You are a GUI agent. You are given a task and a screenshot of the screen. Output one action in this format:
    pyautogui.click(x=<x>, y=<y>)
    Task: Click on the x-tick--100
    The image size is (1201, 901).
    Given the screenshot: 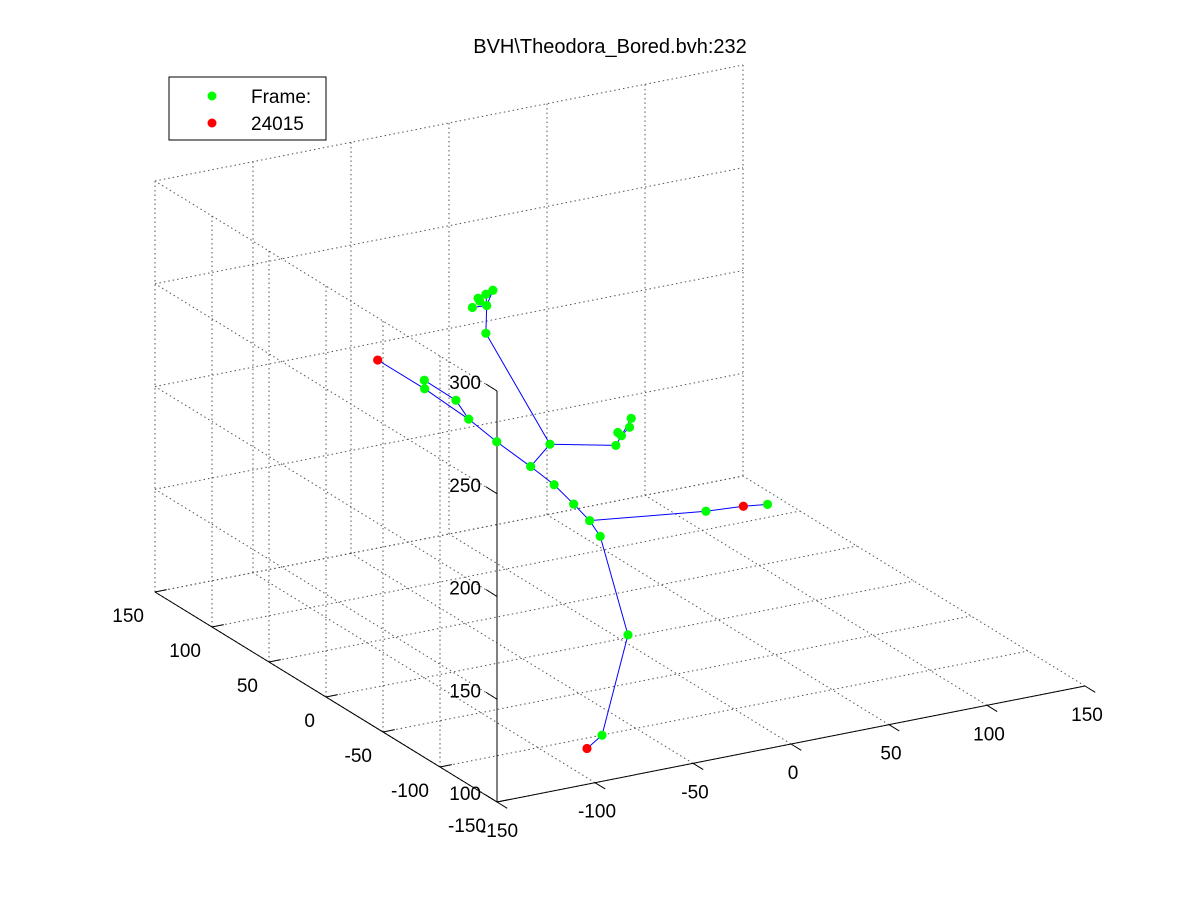 What is the action you would take?
    pyautogui.click(x=600, y=786)
    